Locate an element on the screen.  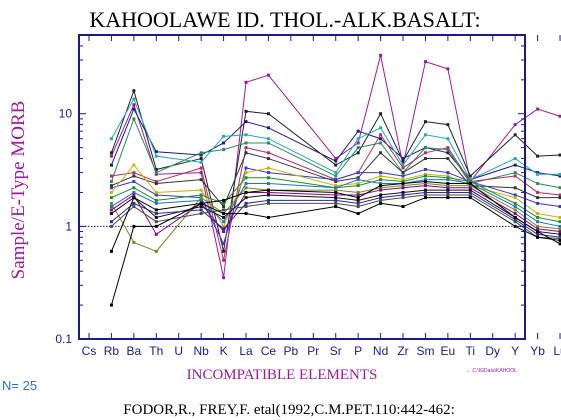
y-tick-label: 1 is located at coordinates (68, 226).